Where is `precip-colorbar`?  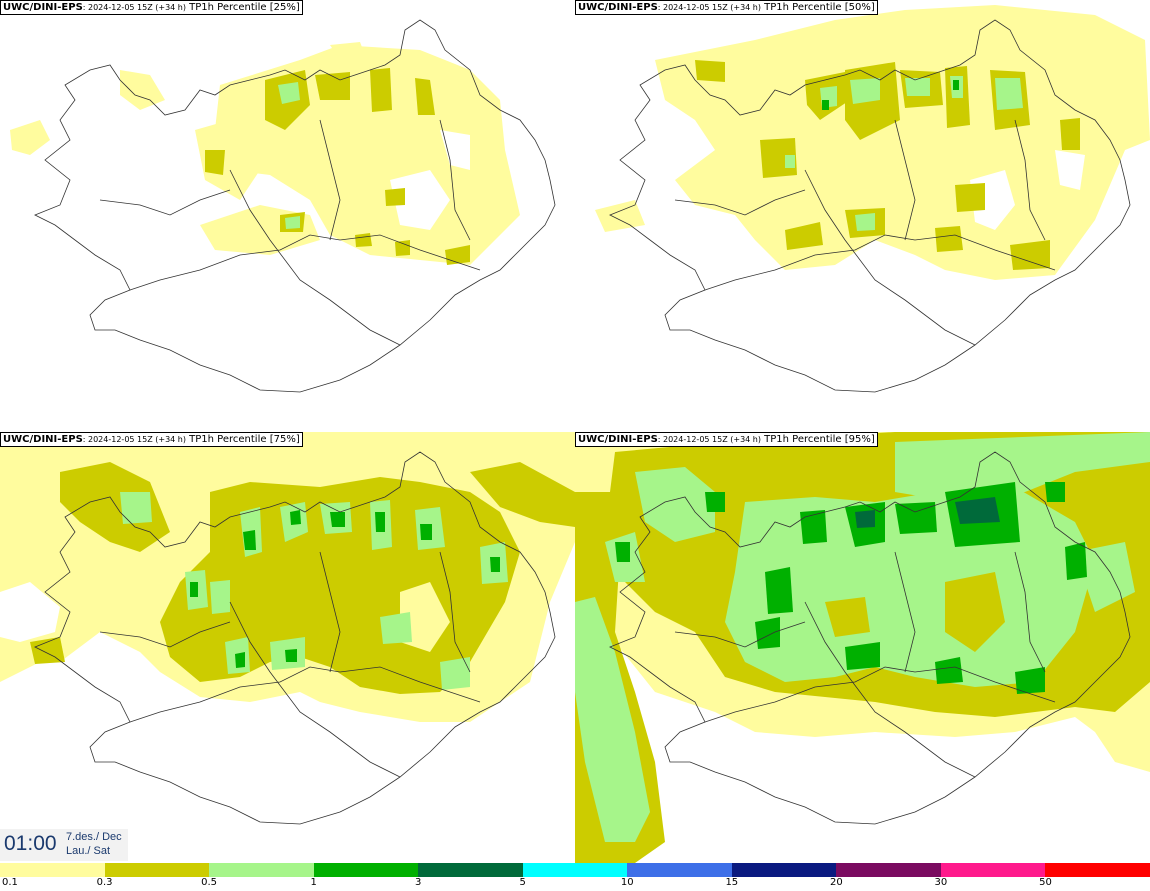
precip-colorbar is located at coordinates (575, 870).